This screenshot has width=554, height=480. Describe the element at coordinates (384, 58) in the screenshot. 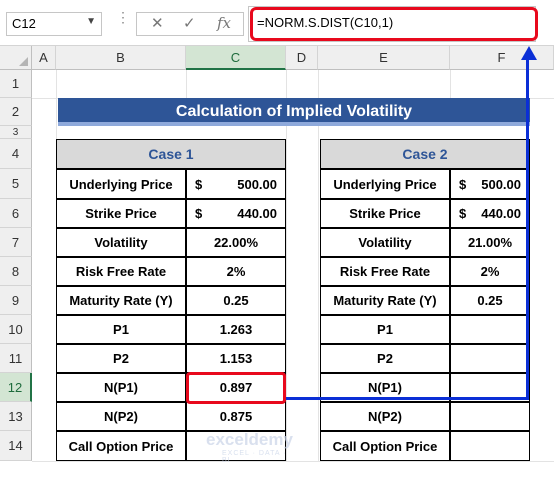

I see `column-header-e: E` at that location.